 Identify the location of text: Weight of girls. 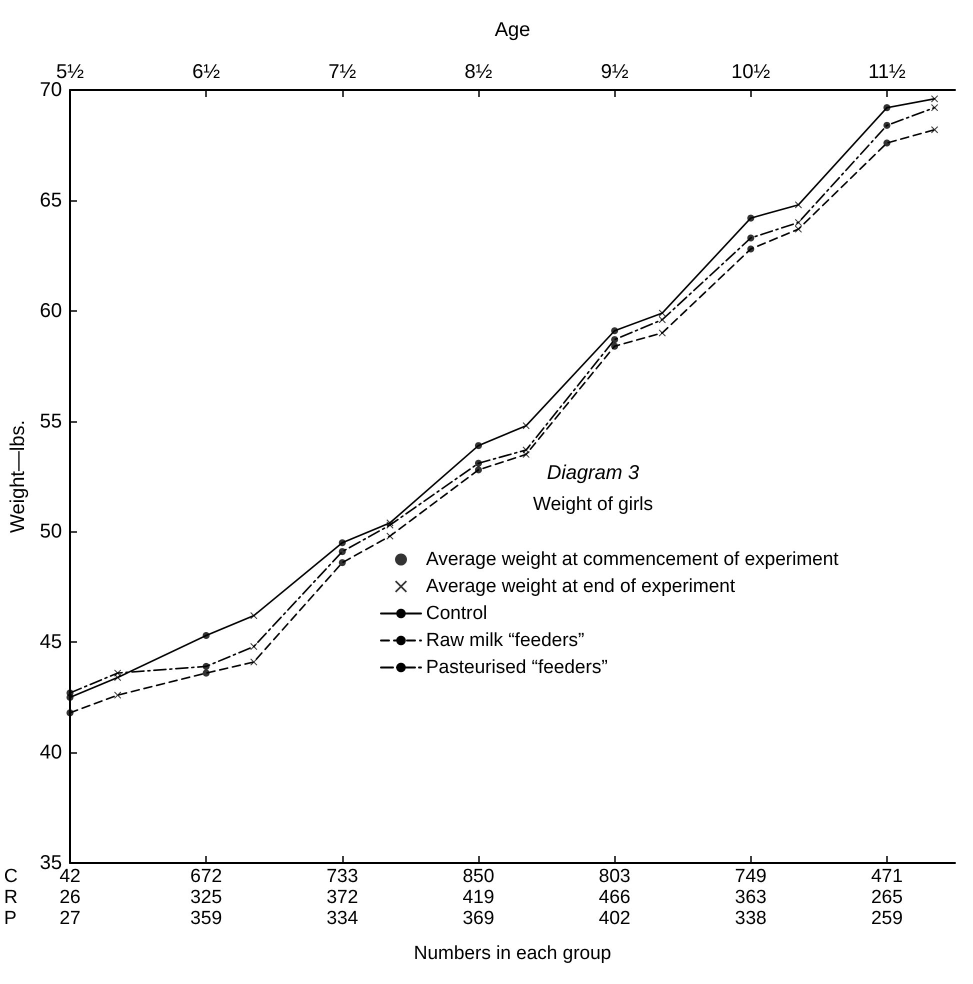
(593, 504).